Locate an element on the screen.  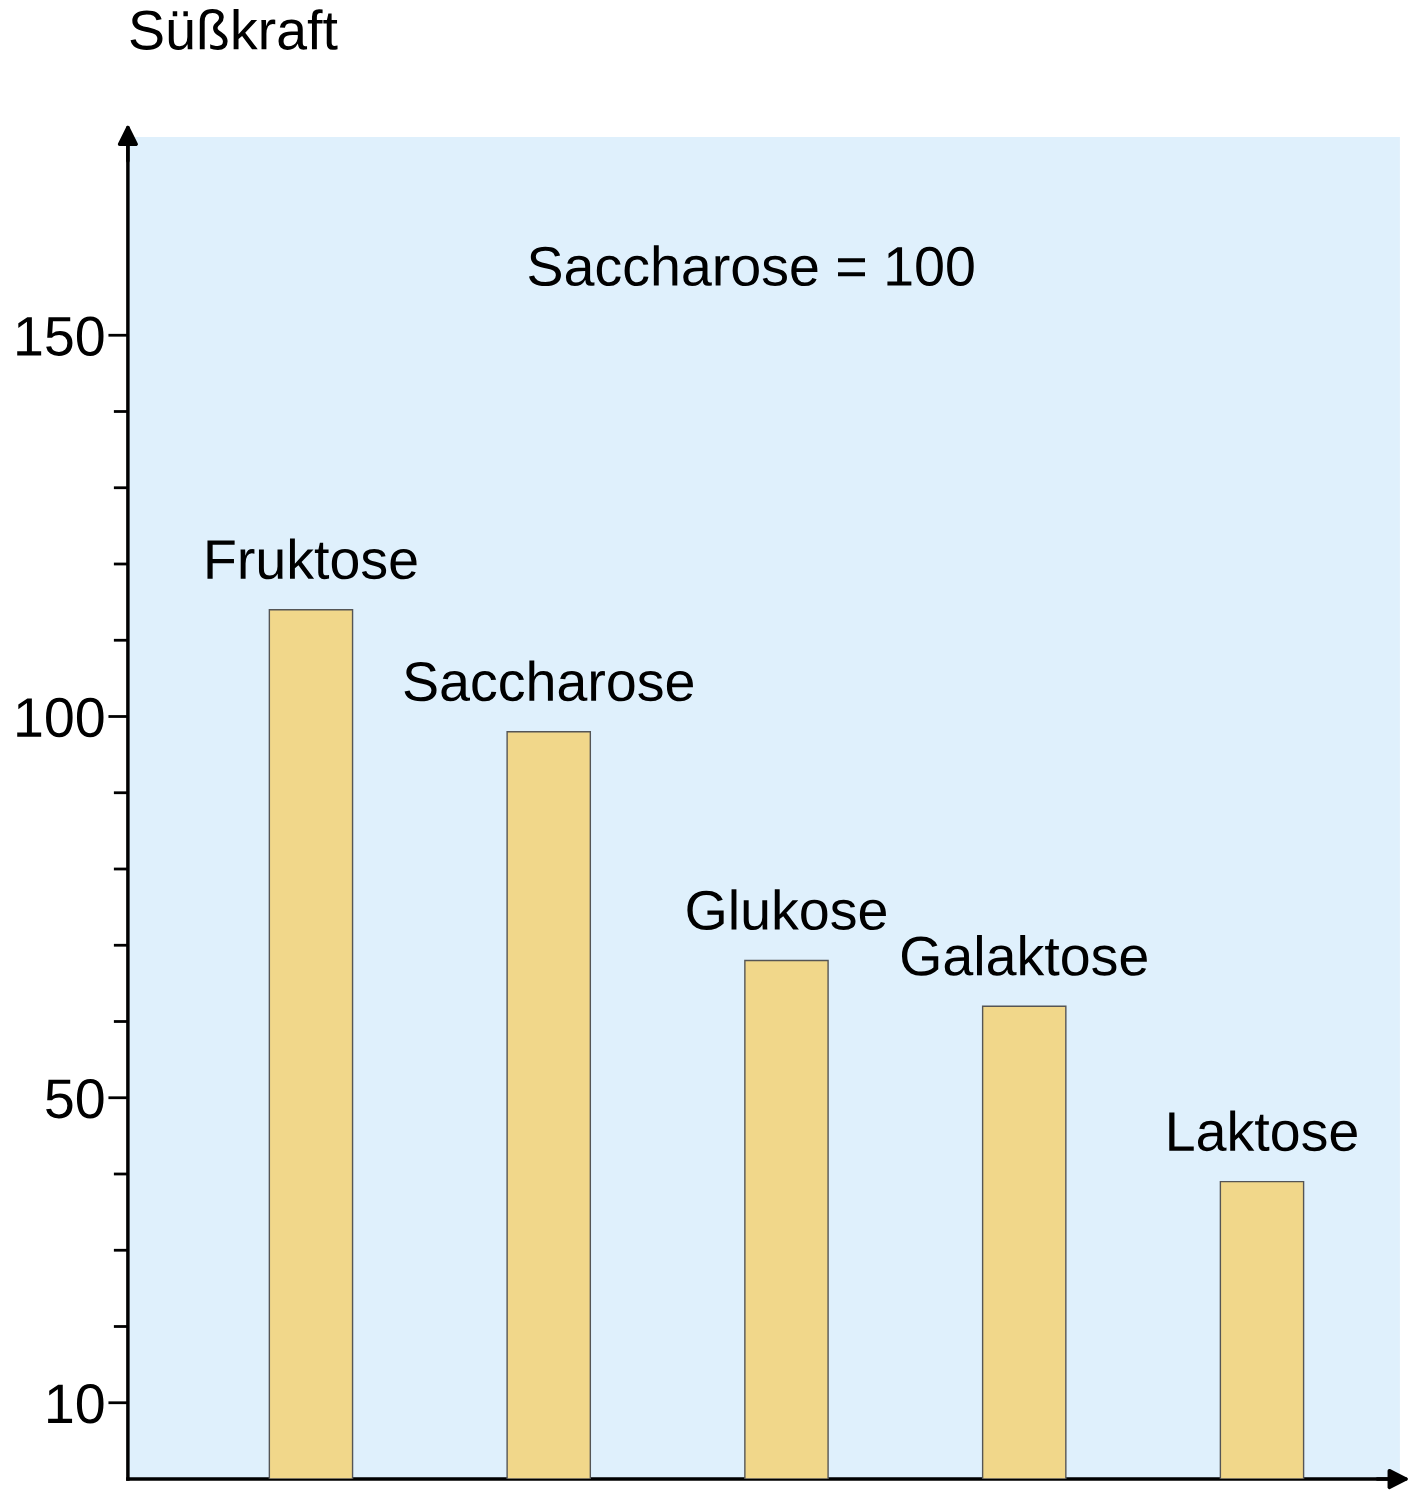
x-tick-label: Glukose is located at coordinates (786, 910).